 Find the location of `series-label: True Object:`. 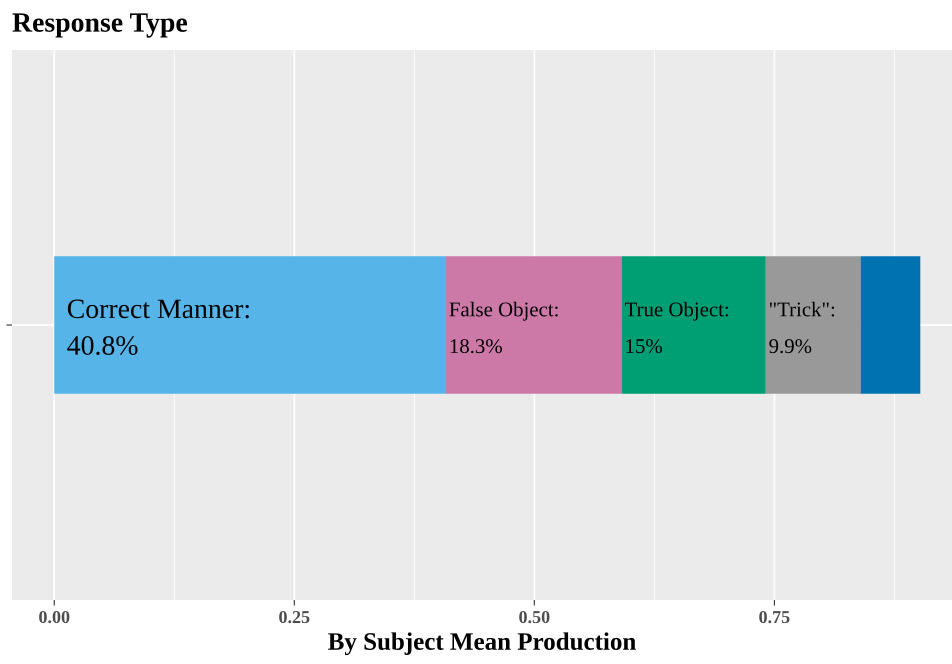

series-label: True Object: is located at coordinates (676, 311).